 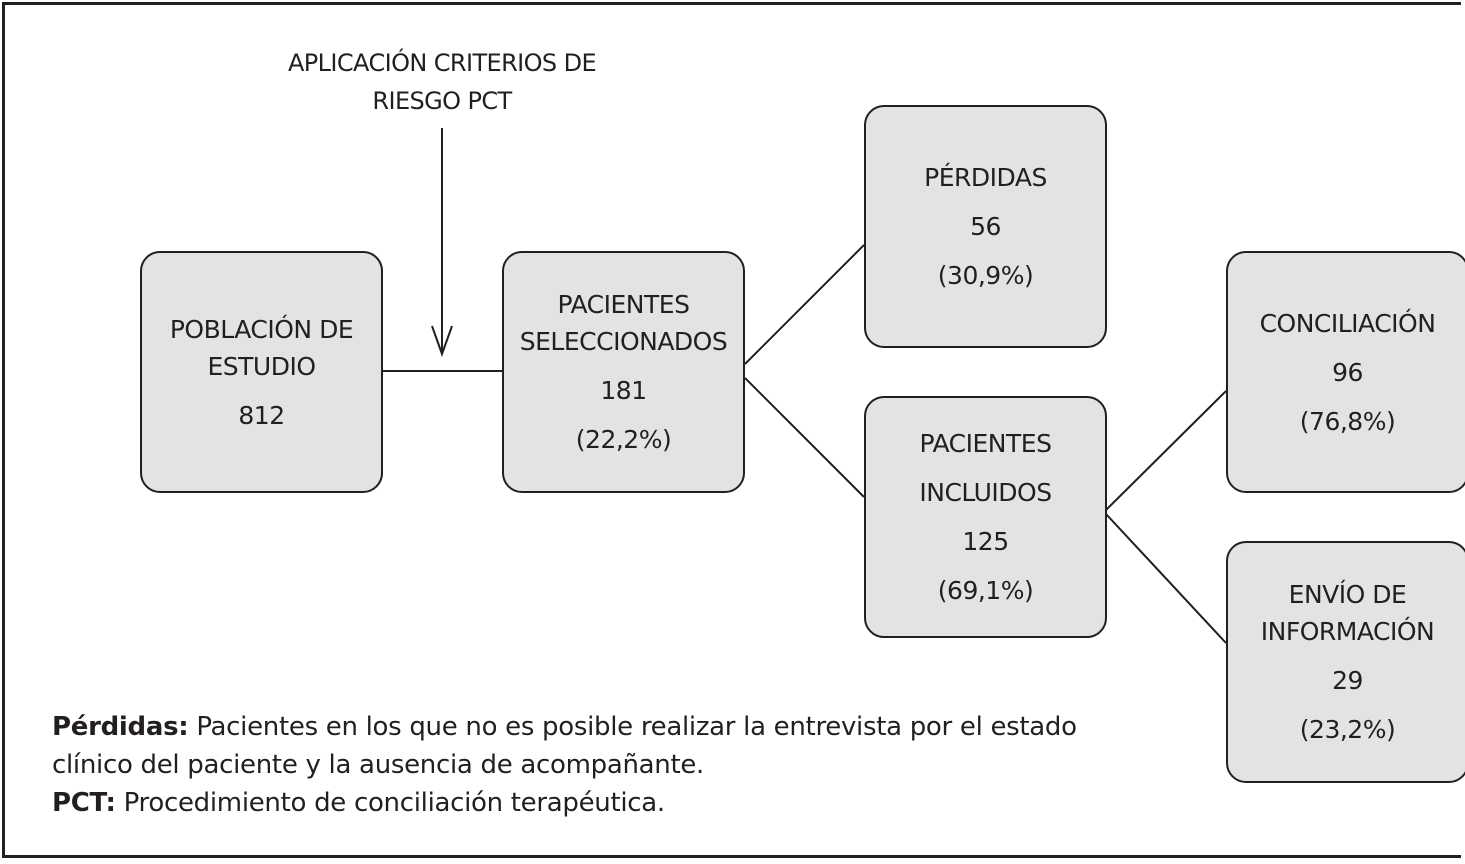 I want to click on node-count: 96, so click(x=1347, y=372).